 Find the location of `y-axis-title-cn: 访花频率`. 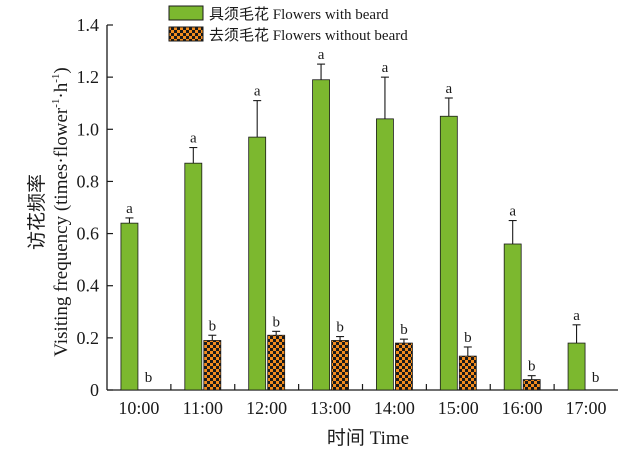

y-axis-title-cn: 访花频率 is located at coordinates (37, 212).